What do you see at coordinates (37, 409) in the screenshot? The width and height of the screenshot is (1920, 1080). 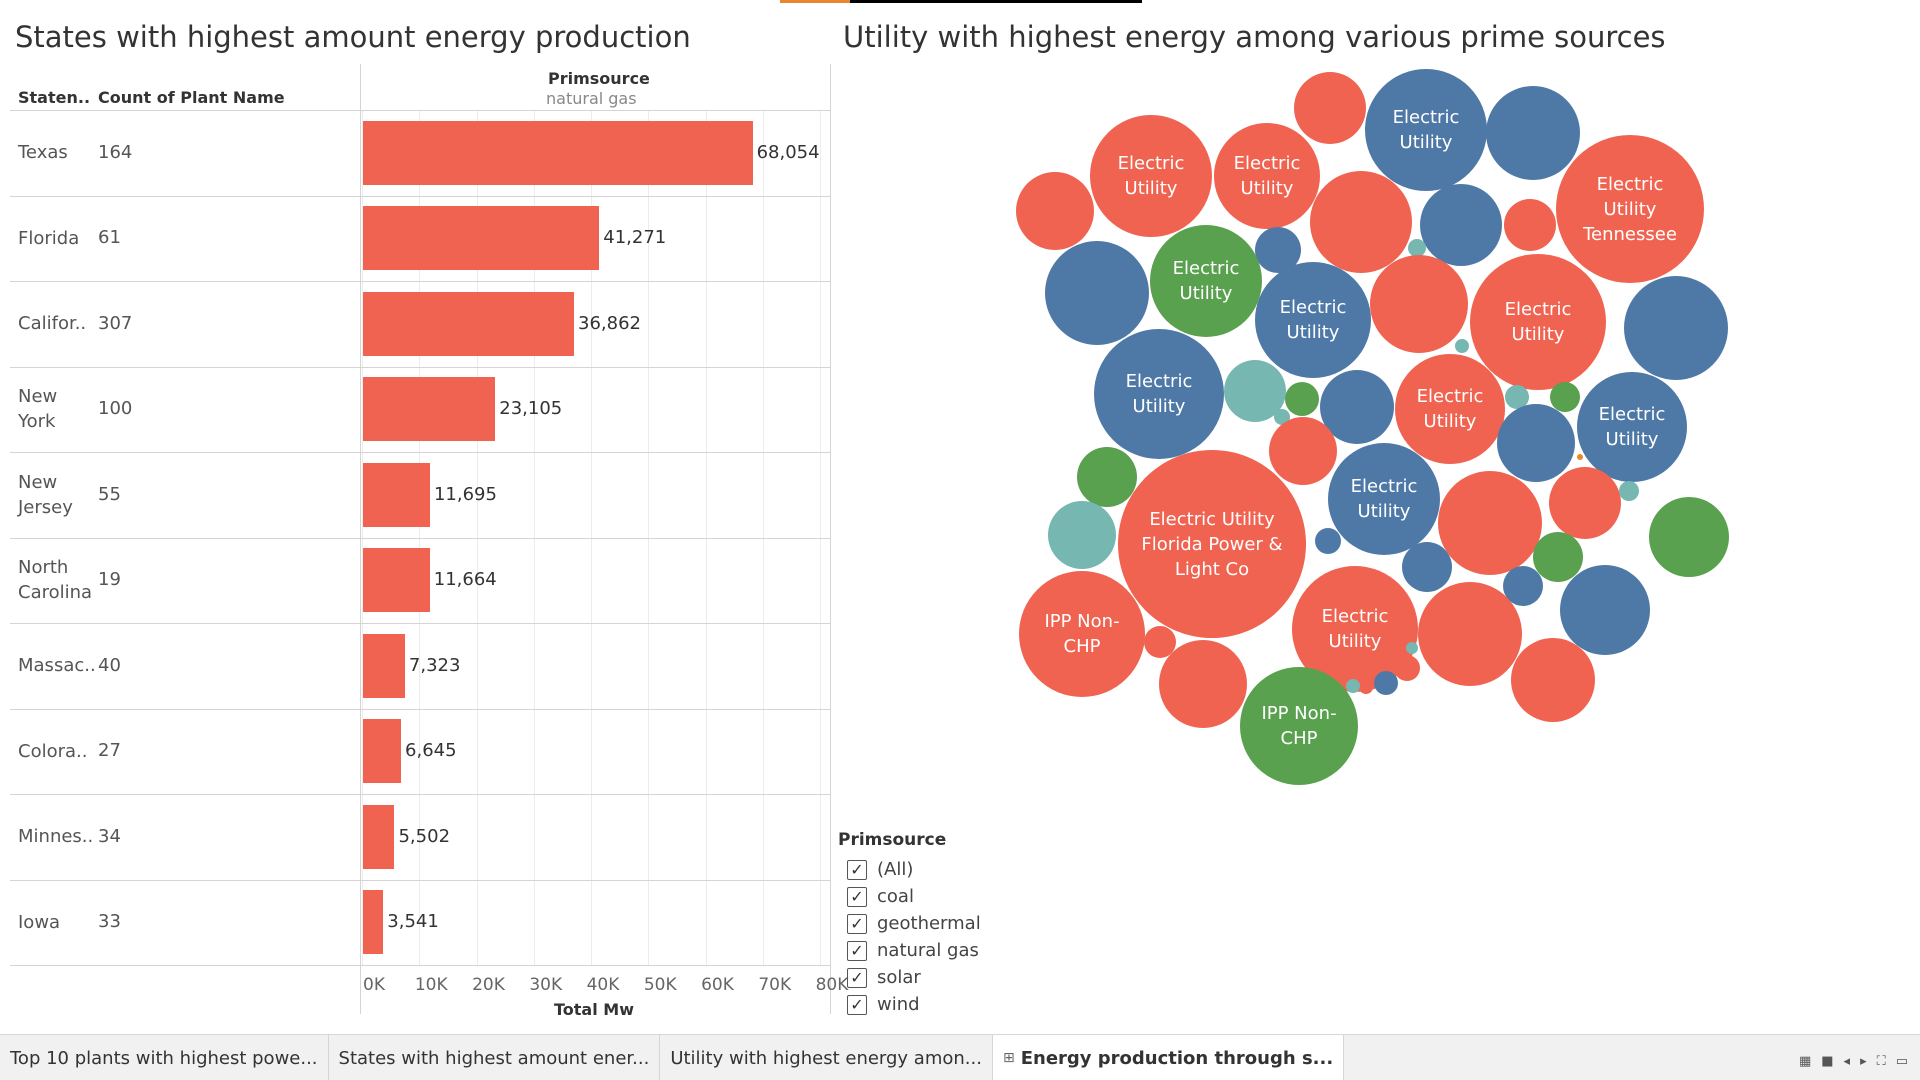 I see `state-label: New York` at bounding box center [37, 409].